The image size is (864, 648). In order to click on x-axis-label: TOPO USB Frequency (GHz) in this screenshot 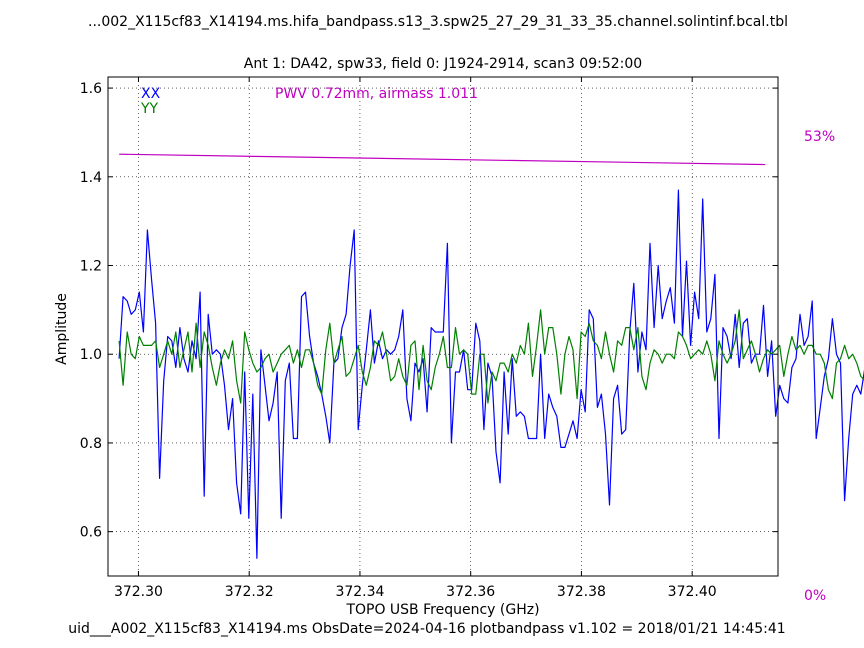, I will do `click(443, 610)`.